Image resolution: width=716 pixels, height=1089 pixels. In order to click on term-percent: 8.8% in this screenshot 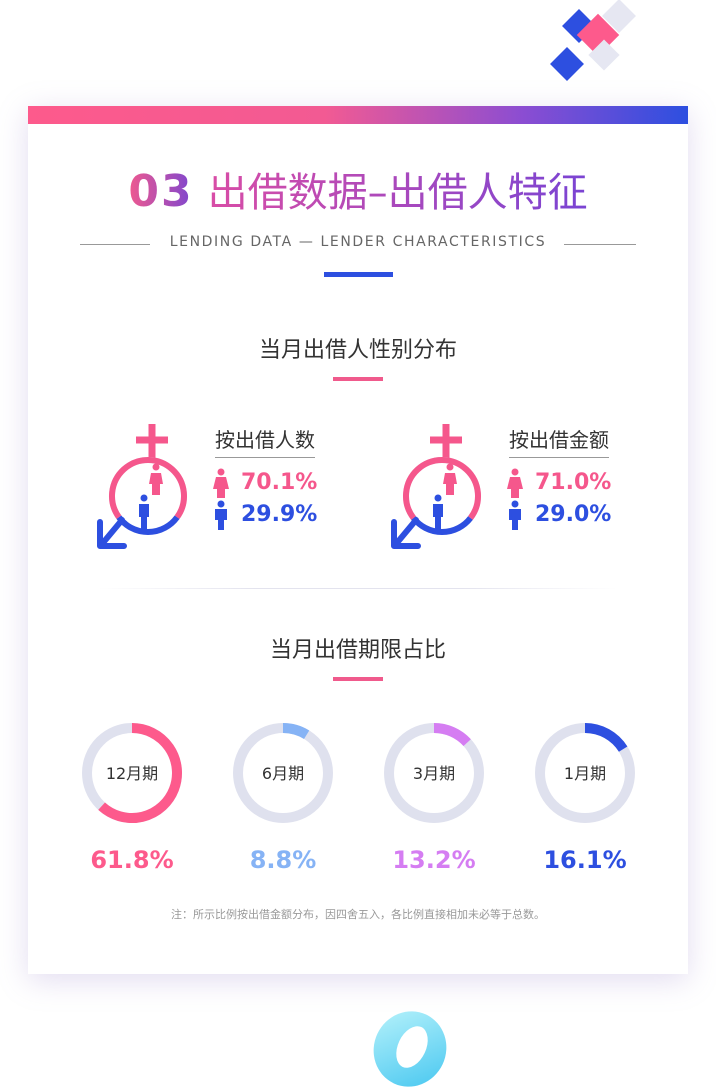, I will do `click(283, 860)`.